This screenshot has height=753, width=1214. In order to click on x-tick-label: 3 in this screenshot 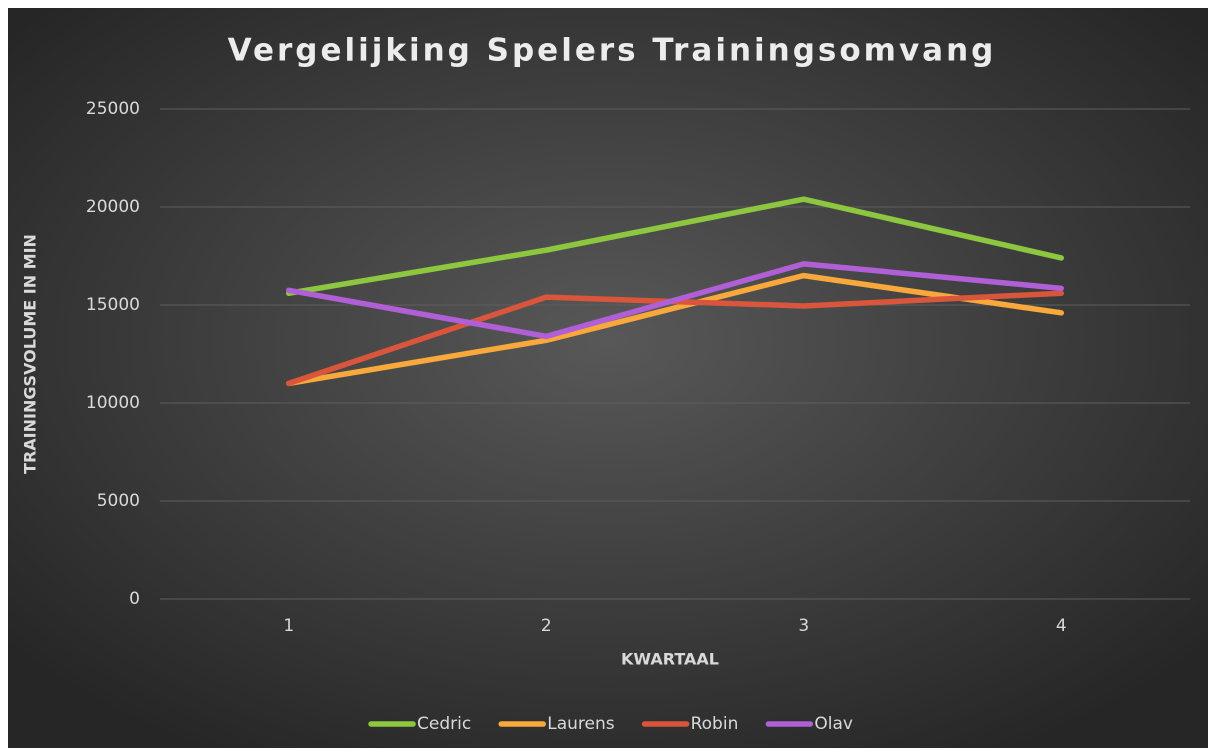, I will do `click(803, 626)`.